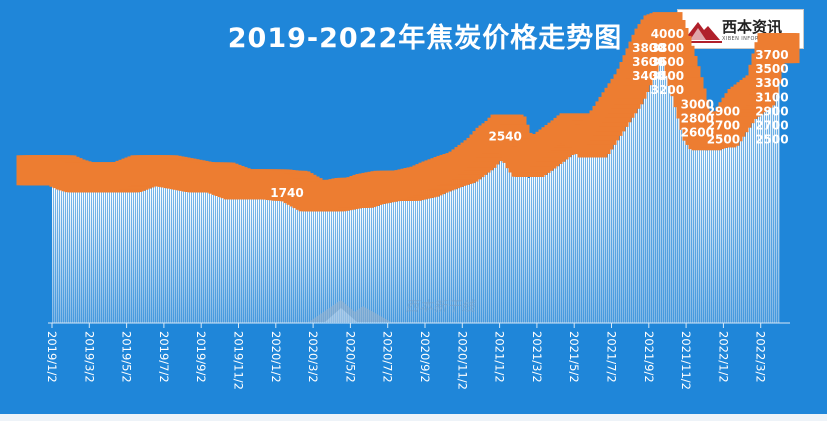  I want to click on x-tick-label: 2021/11/2, so click(686, 360).